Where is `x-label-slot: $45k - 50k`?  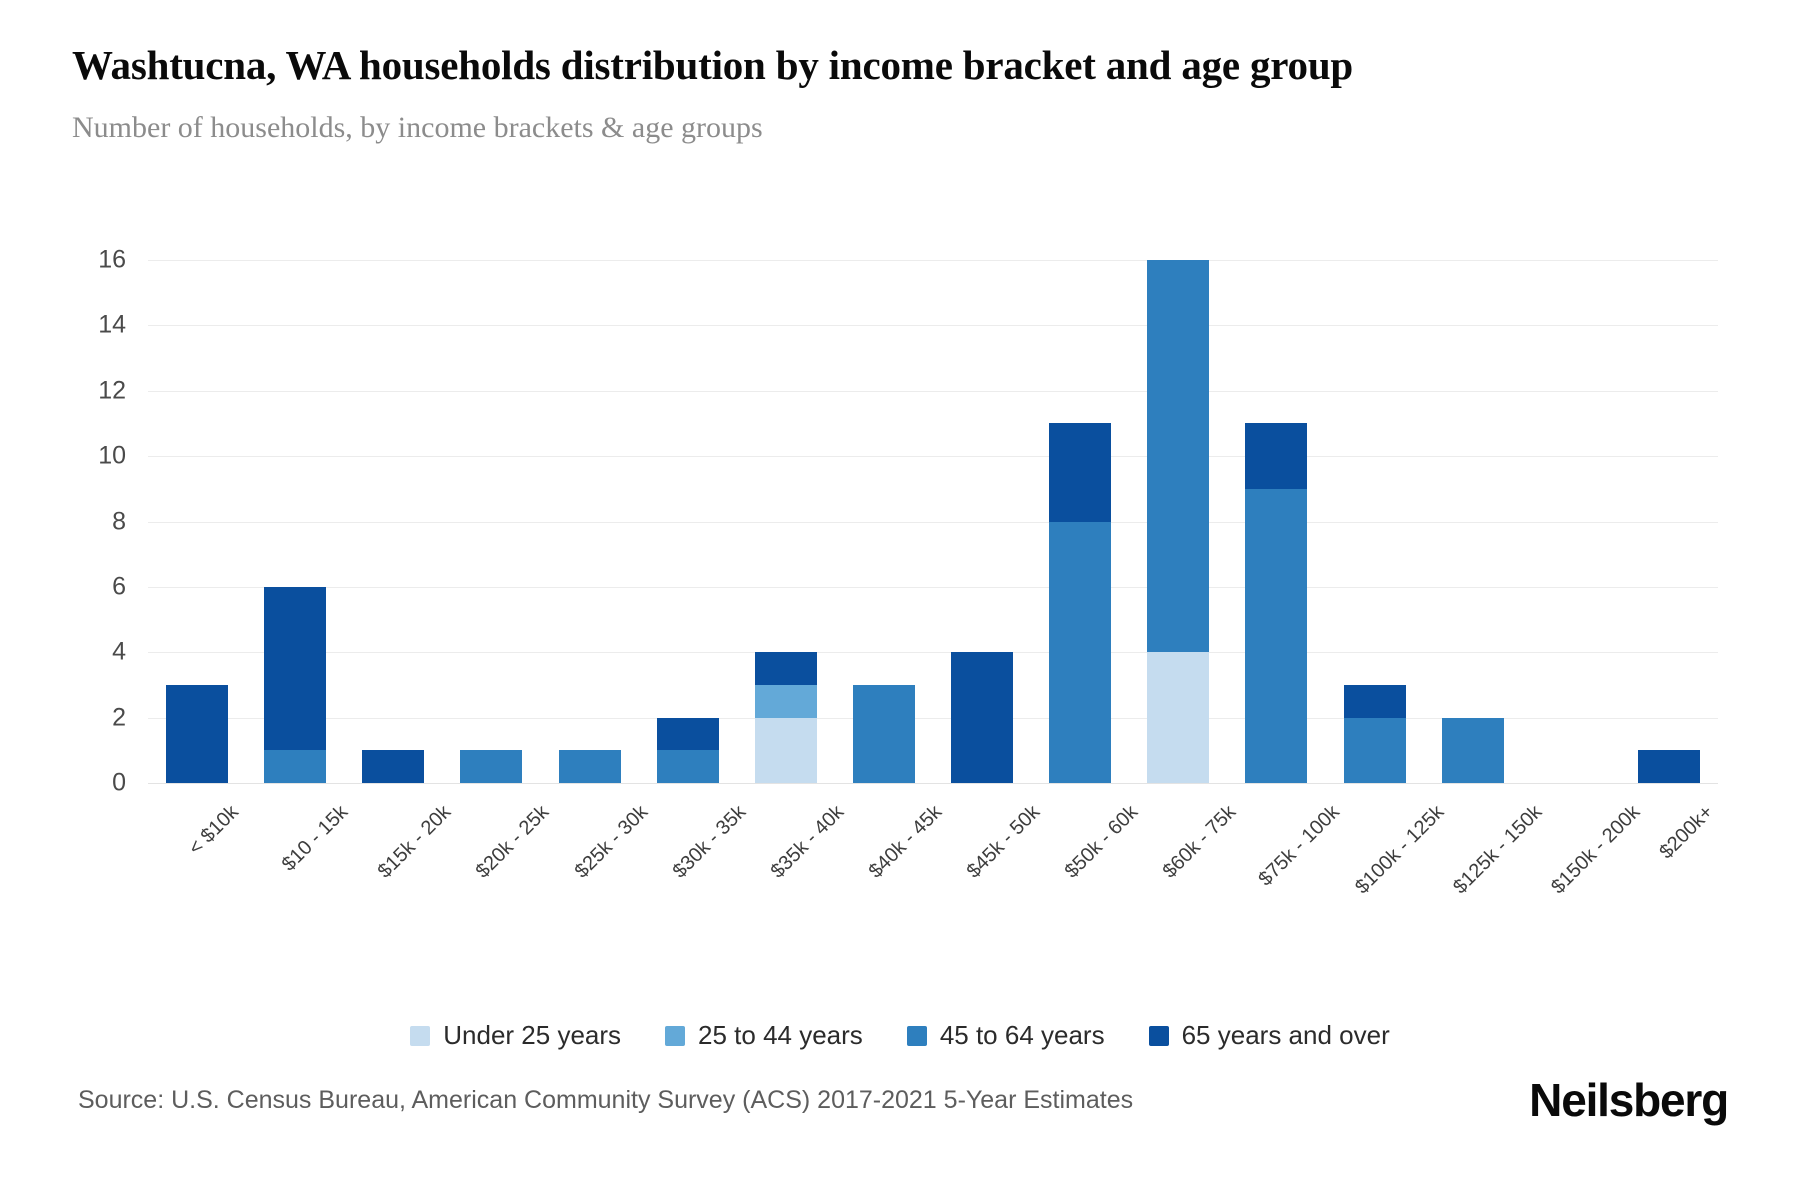
x-label-slot: $45k - 50k is located at coordinates (989, 865).